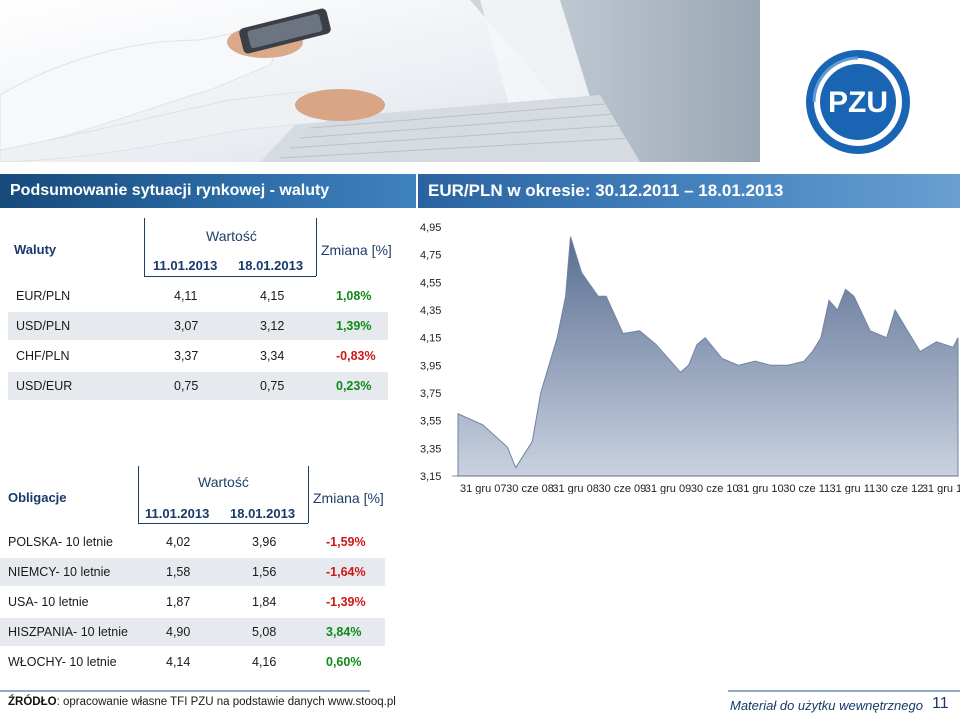  Describe the element at coordinates (37, 497) in the screenshot. I see `header-bonds: Obligacje` at that location.